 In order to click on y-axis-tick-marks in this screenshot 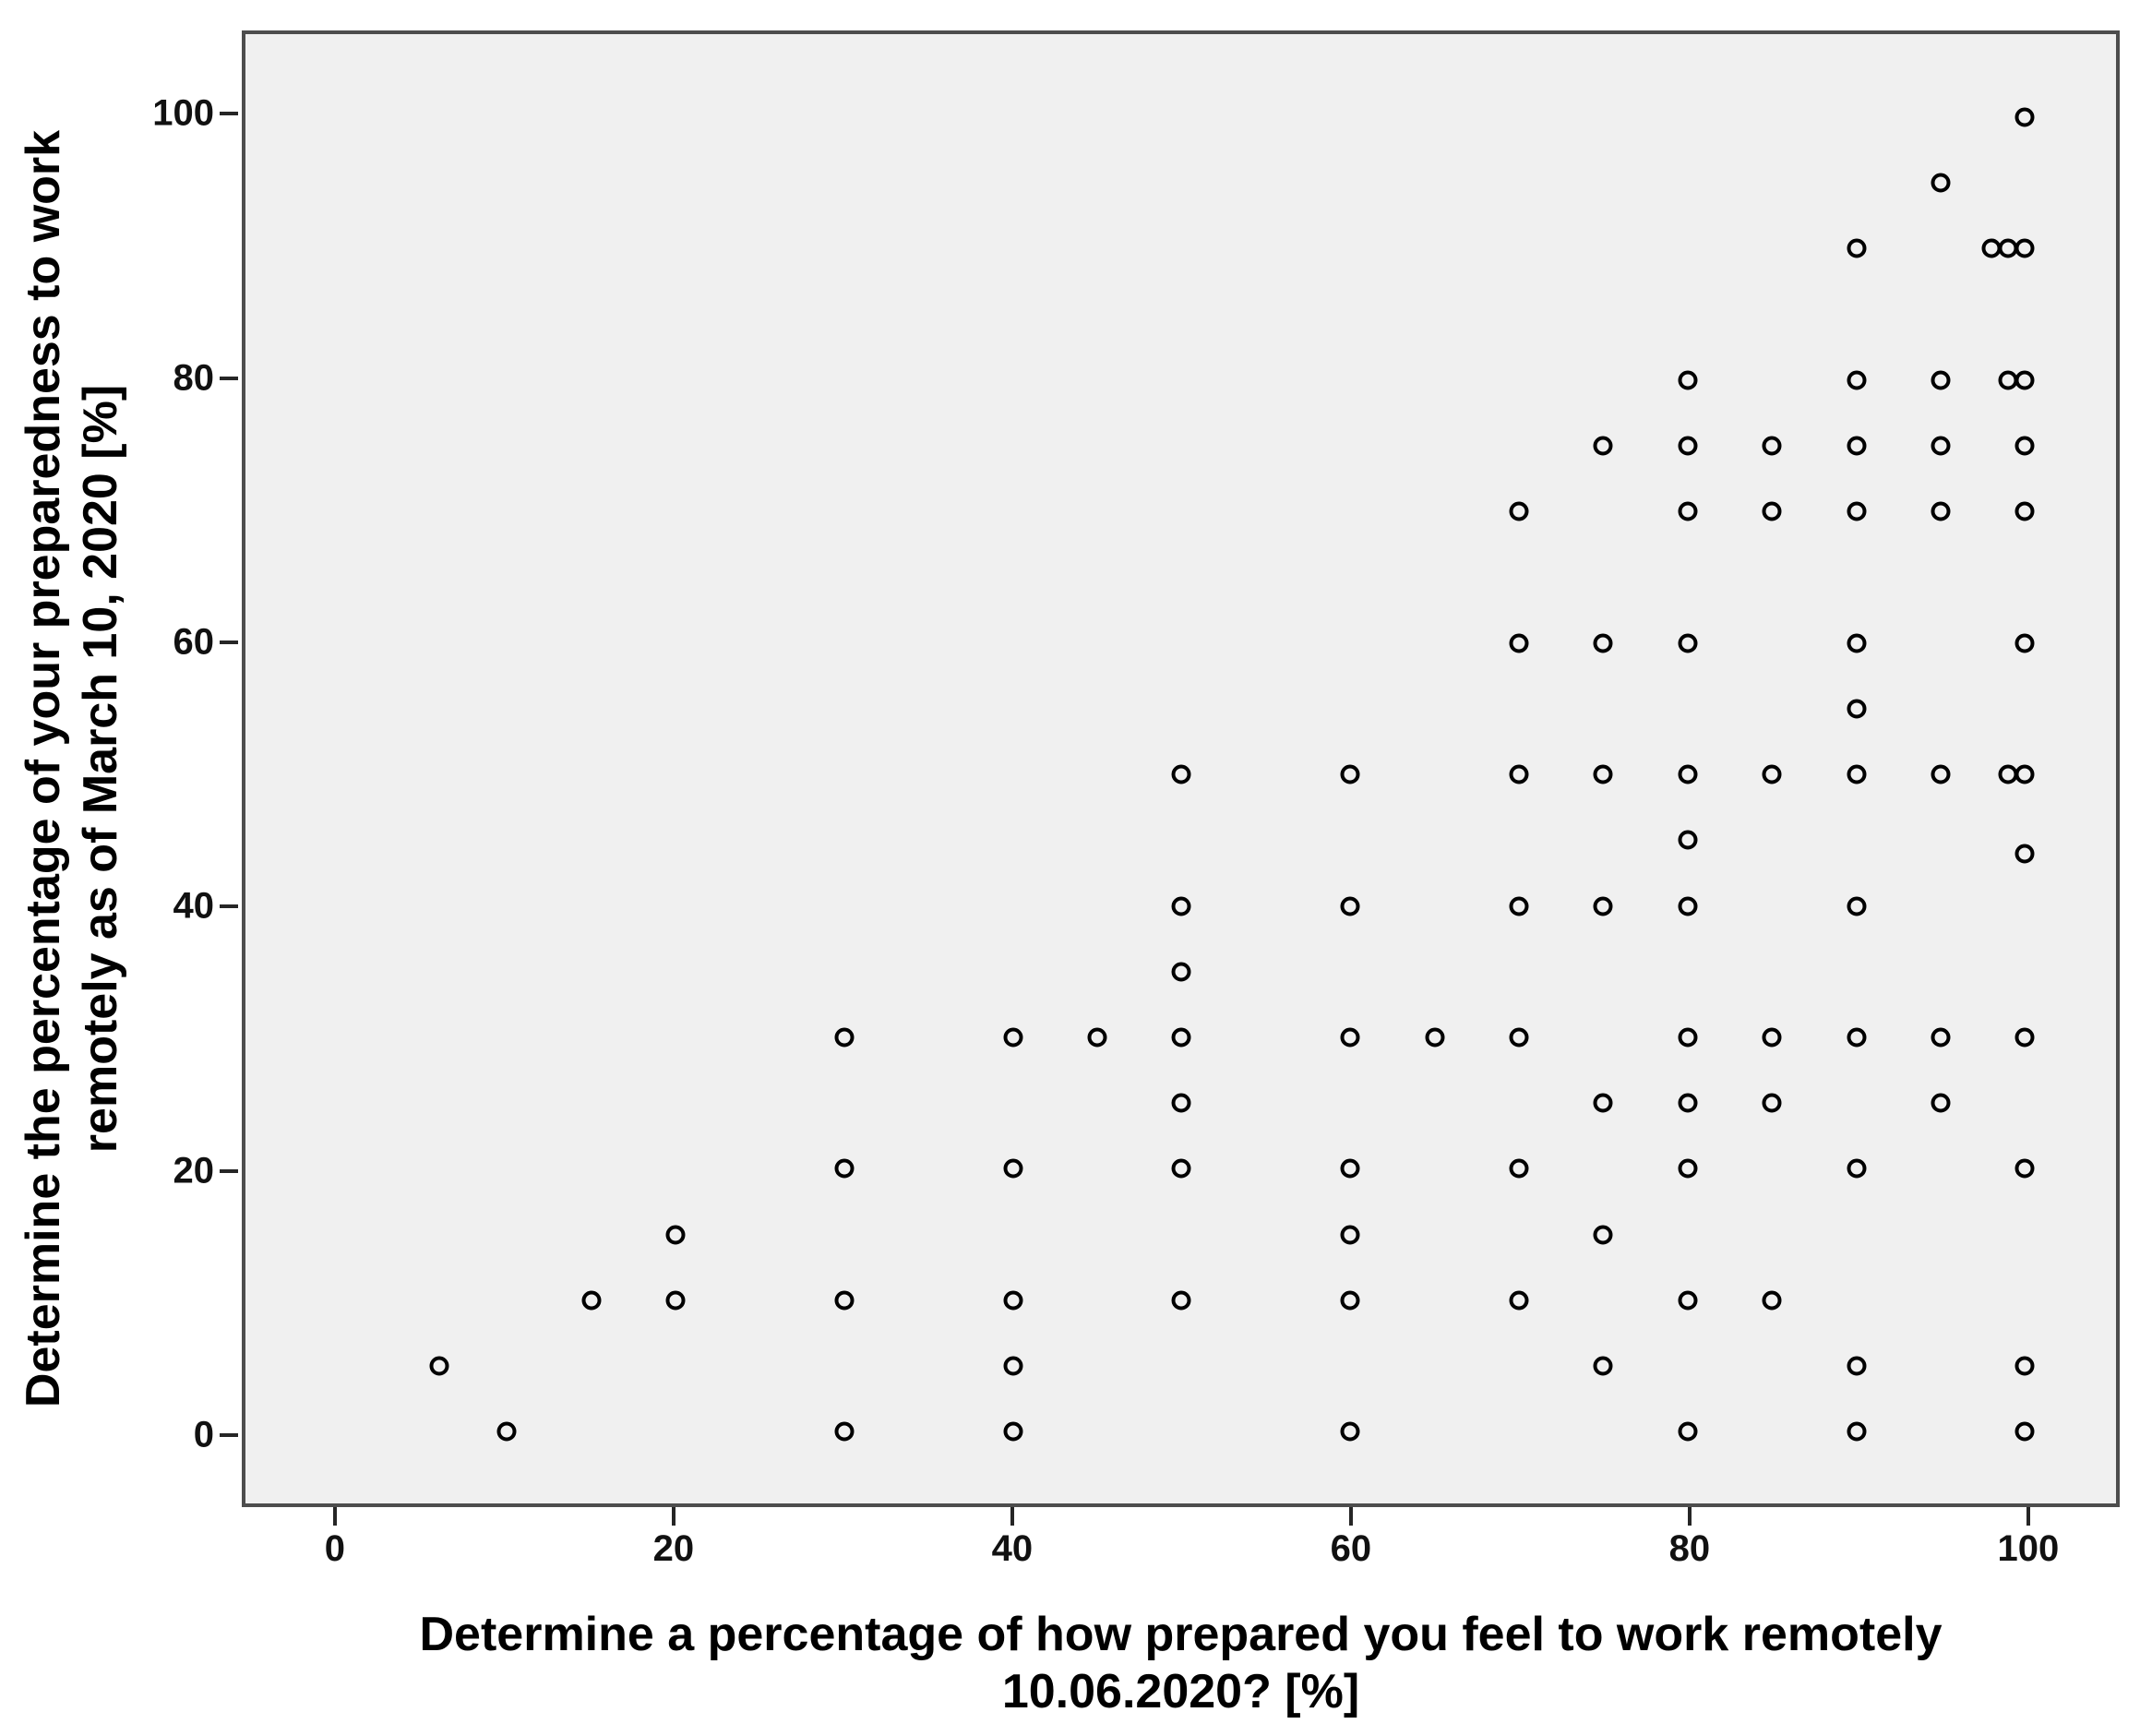, I will do `click(231, 769)`.